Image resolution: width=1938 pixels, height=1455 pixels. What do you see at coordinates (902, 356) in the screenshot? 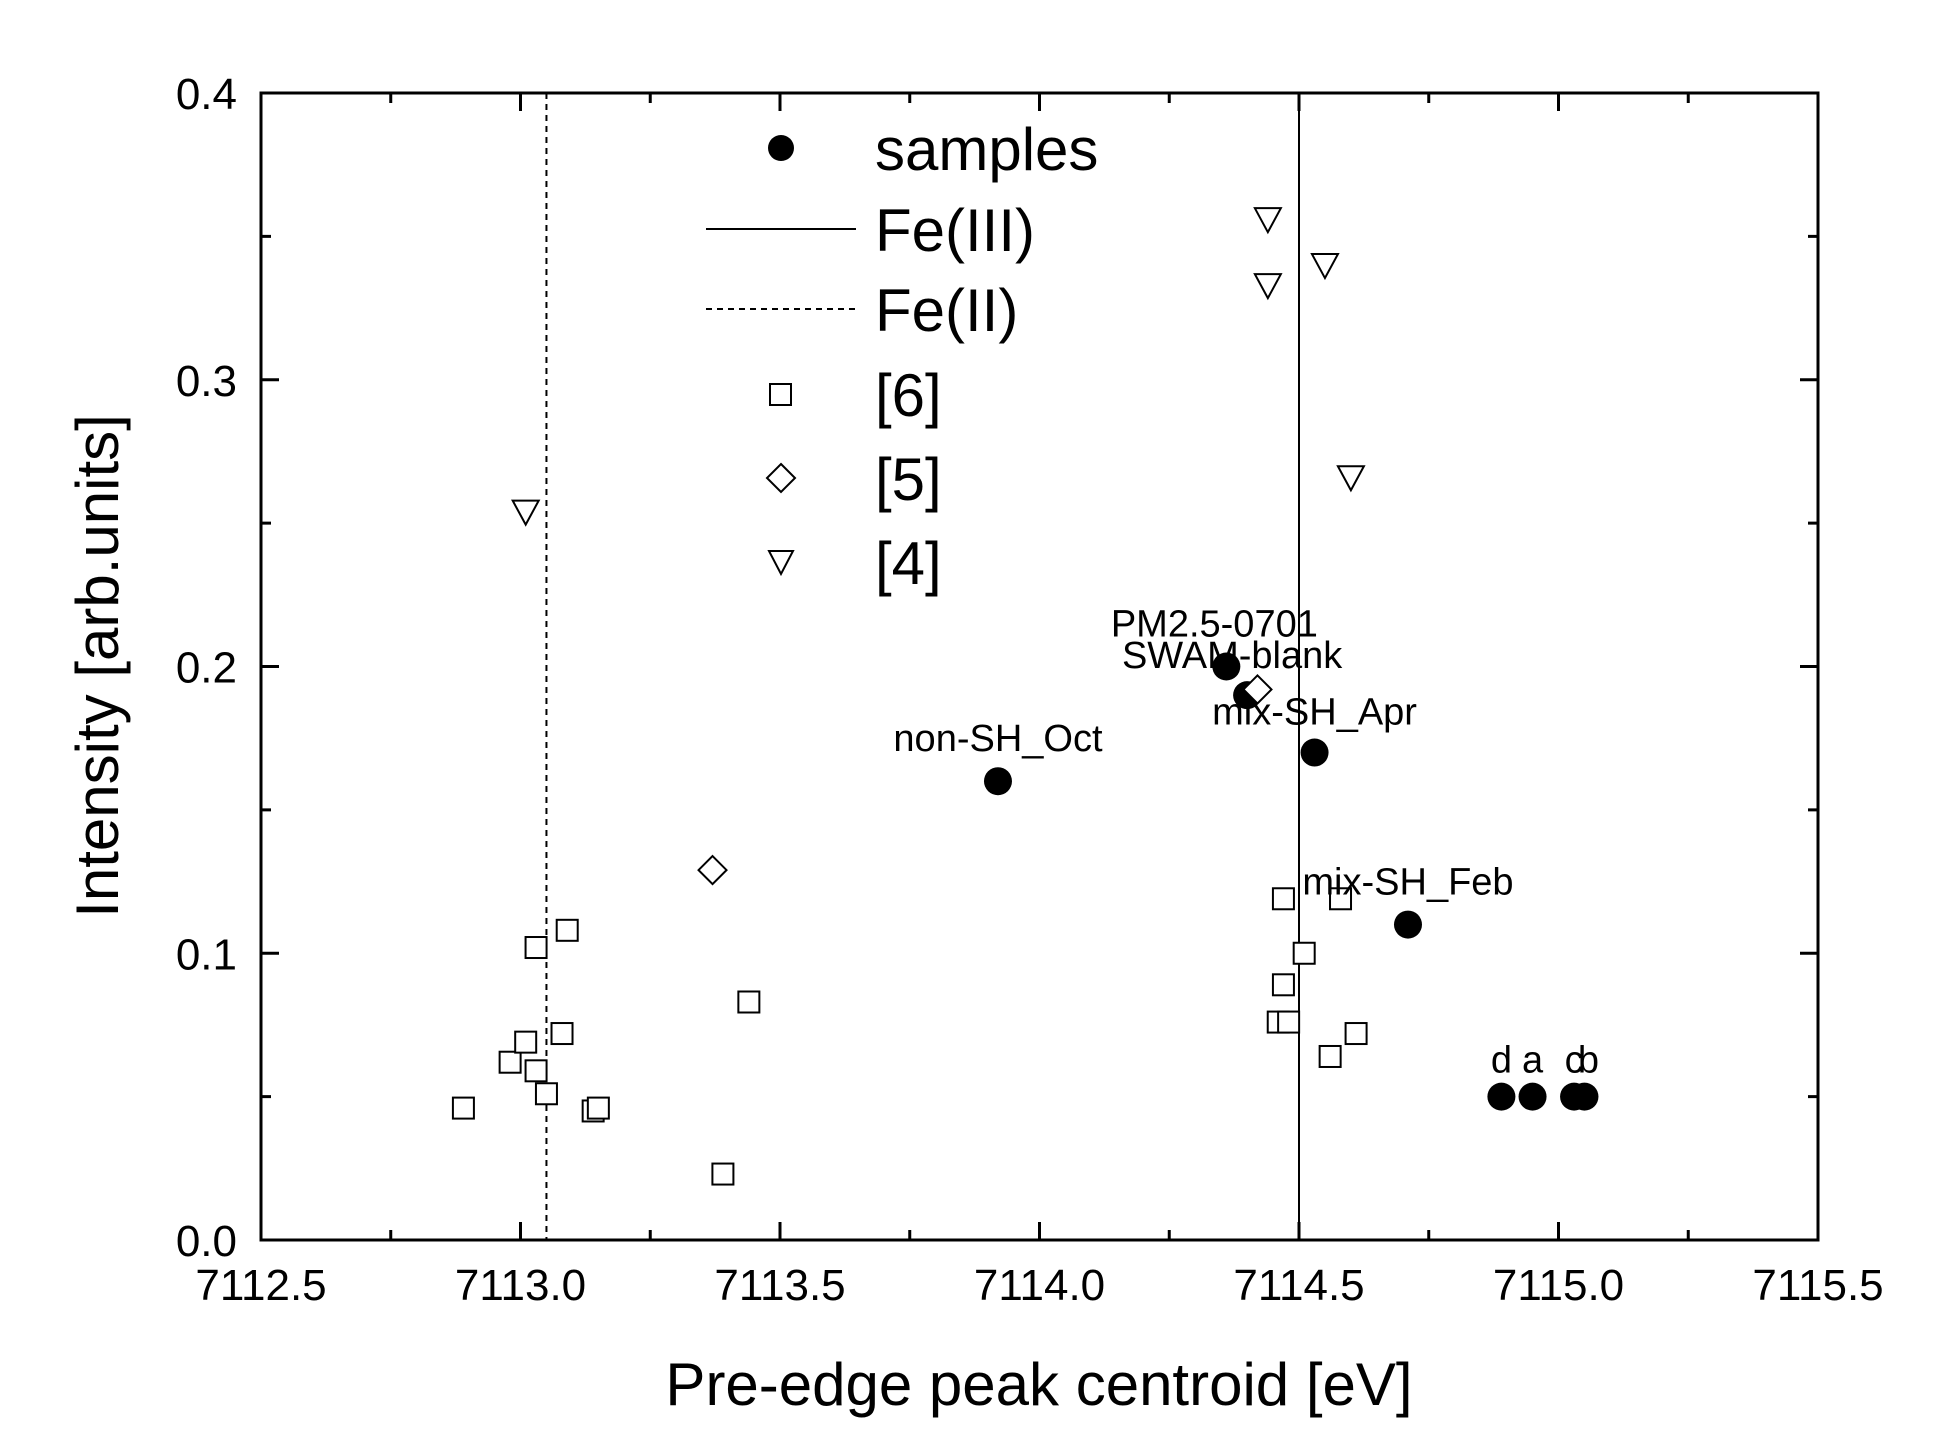
I see `legend: samples Fe(III) Fe(II) [6] [5] [4]` at bounding box center [902, 356].